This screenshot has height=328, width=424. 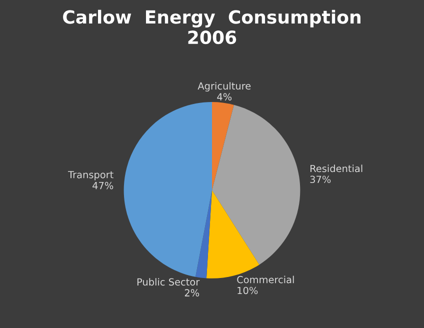 What do you see at coordinates (168, 282) in the screenshot?
I see `slice-label: Public Sector` at bounding box center [168, 282].